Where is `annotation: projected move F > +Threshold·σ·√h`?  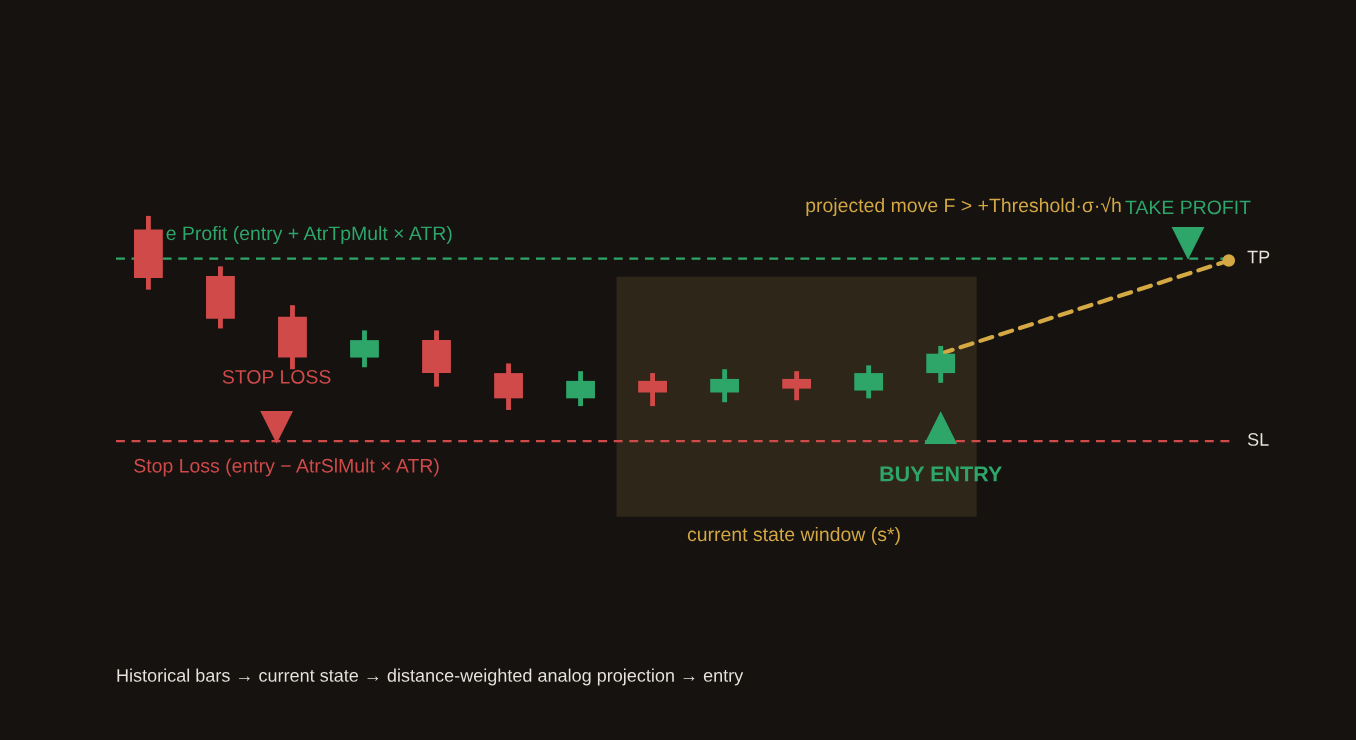 annotation: projected move F > +Threshold·σ·√h is located at coordinates (963, 206).